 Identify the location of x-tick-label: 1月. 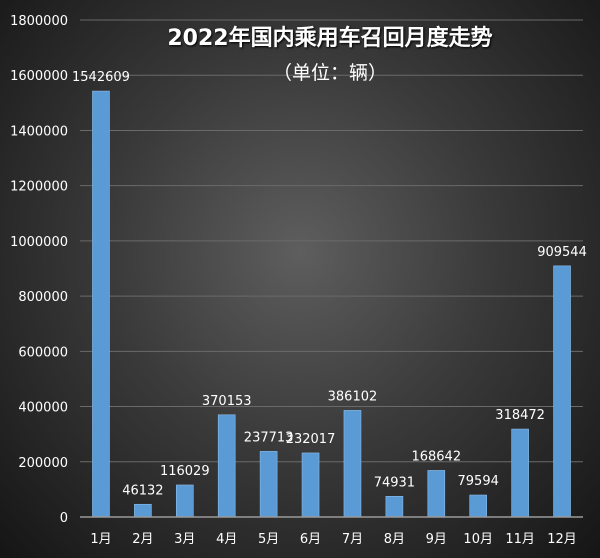
(100, 539).